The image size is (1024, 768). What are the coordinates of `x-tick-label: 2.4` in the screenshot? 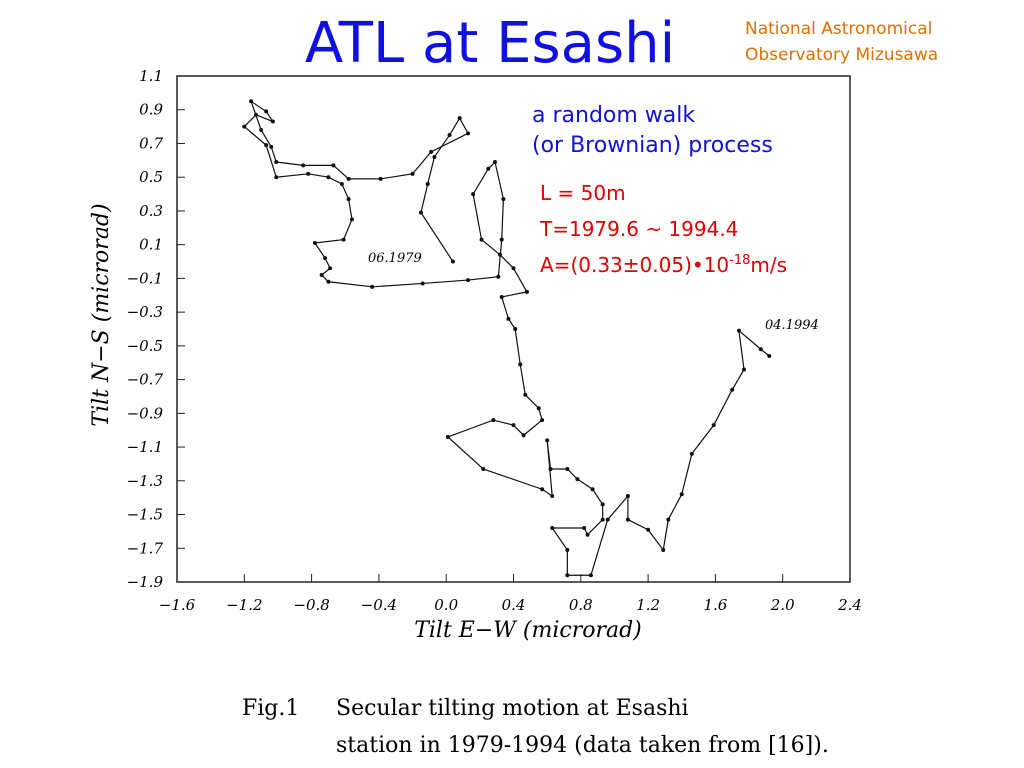 It's located at (849, 605).